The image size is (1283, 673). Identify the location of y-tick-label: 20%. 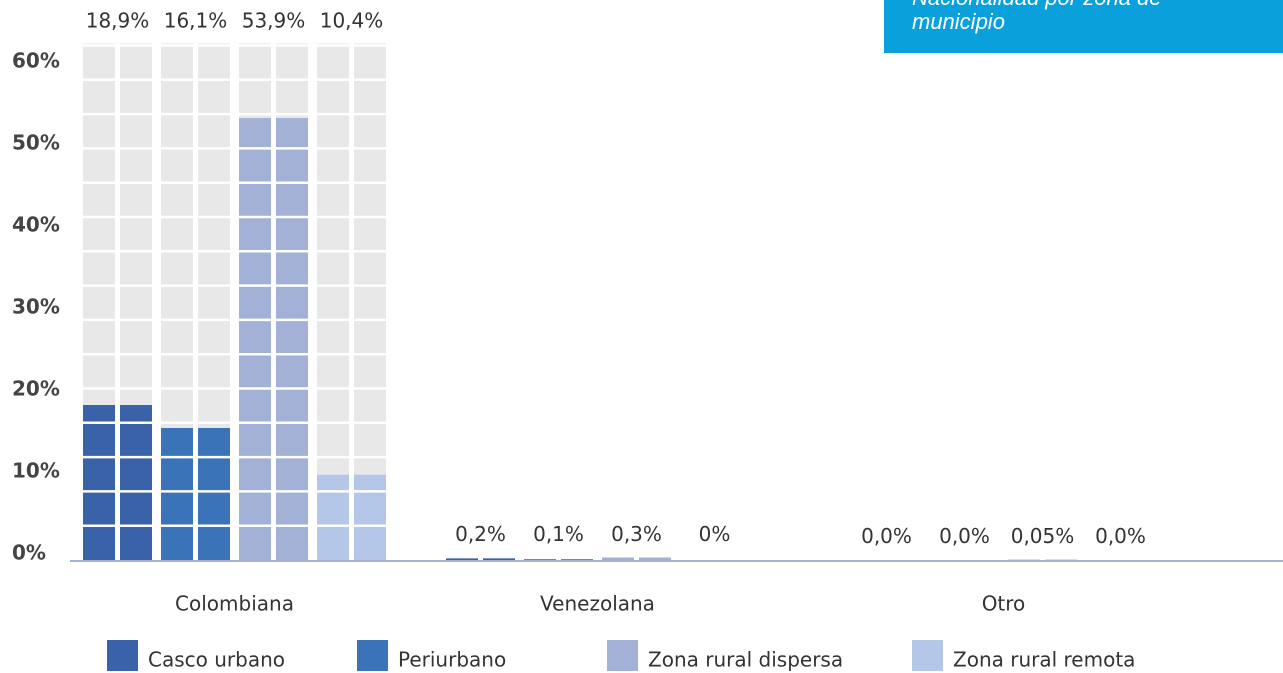
(36, 389).